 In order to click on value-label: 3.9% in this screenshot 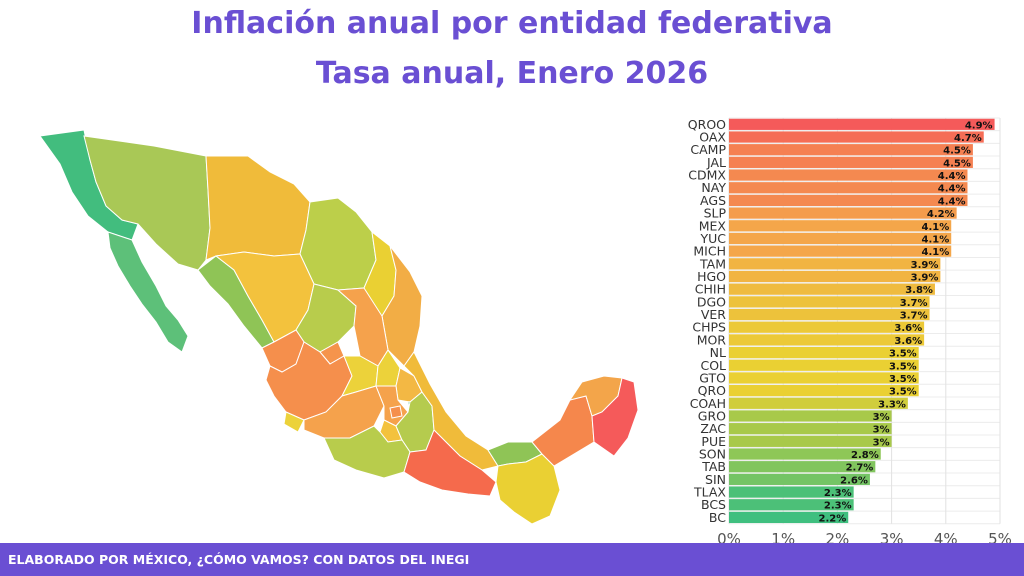, I will do `click(925, 265)`.